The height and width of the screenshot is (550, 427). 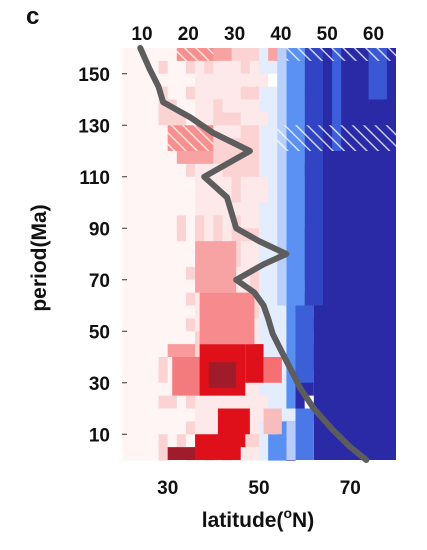 What do you see at coordinates (287, 513) in the screenshot?
I see `x-axis-title-degree: o` at bounding box center [287, 513].